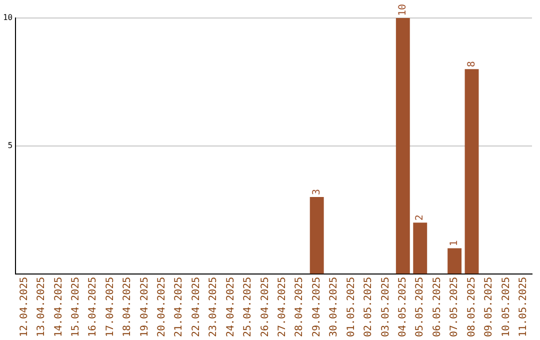 Image resolution: width=540 pixels, height=340 pixels. Describe the element at coordinates (282, 307) in the screenshot. I see `x-tick-label: 27.04.2025` at that location.